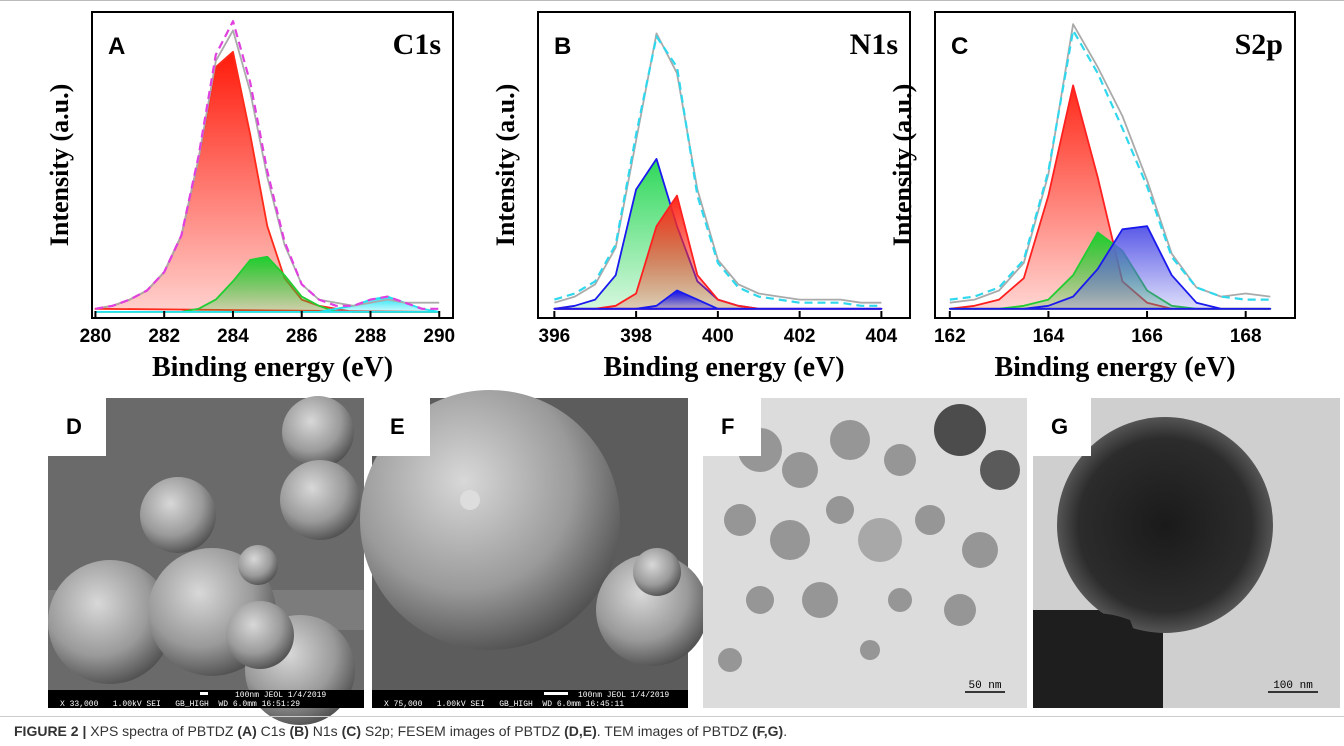 This screenshot has width=1344, height=746. Describe the element at coordinates (273, 731) in the screenshot. I see `caption-part: C1s` at that location.